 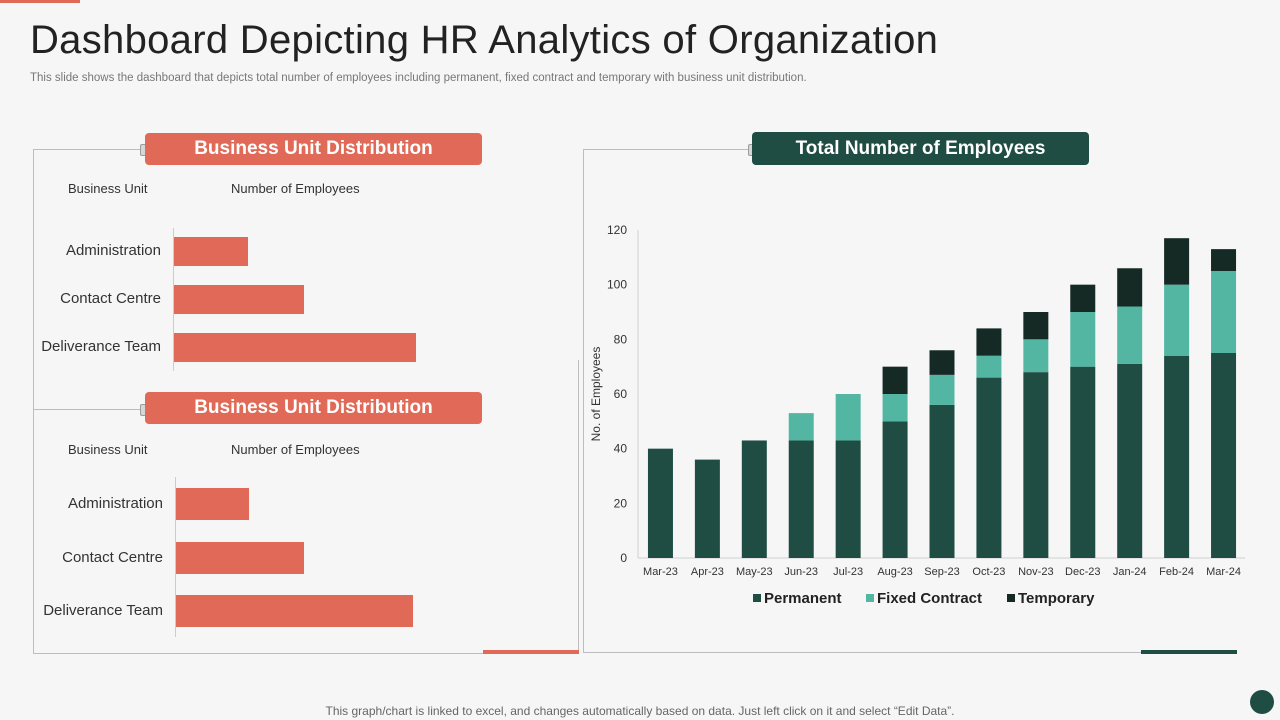 What do you see at coordinates (617, 230) in the screenshot?
I see `y-tick-label: 120` at bounding box center [617, 230].